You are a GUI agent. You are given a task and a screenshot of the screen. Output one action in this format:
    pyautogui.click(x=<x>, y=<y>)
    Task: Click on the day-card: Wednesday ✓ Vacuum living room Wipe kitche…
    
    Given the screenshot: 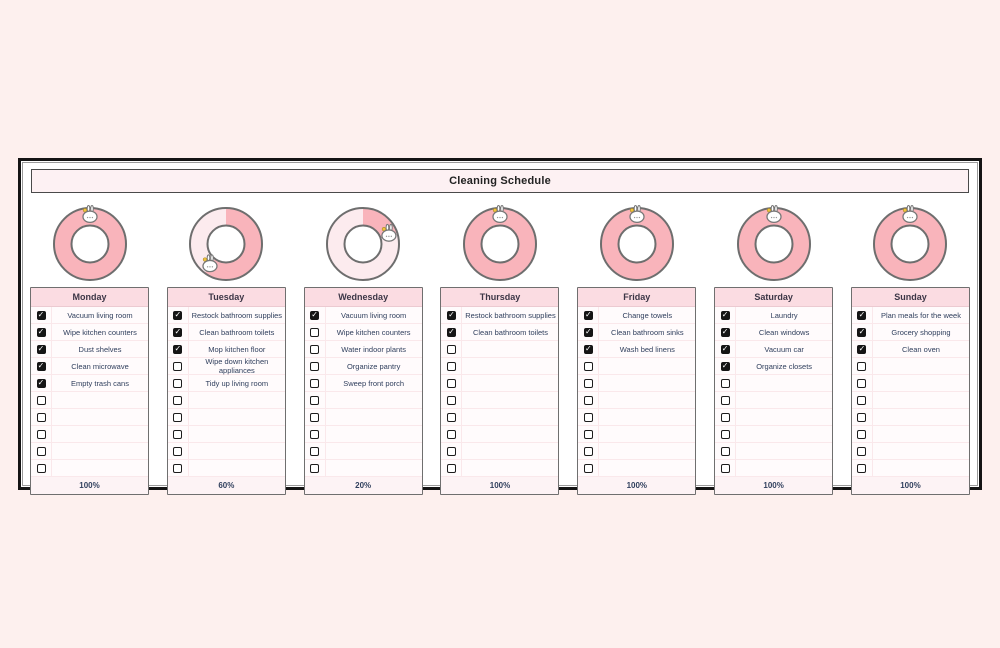 What is the action you would take?
    pyautogui.click(x=363, y=391)
    